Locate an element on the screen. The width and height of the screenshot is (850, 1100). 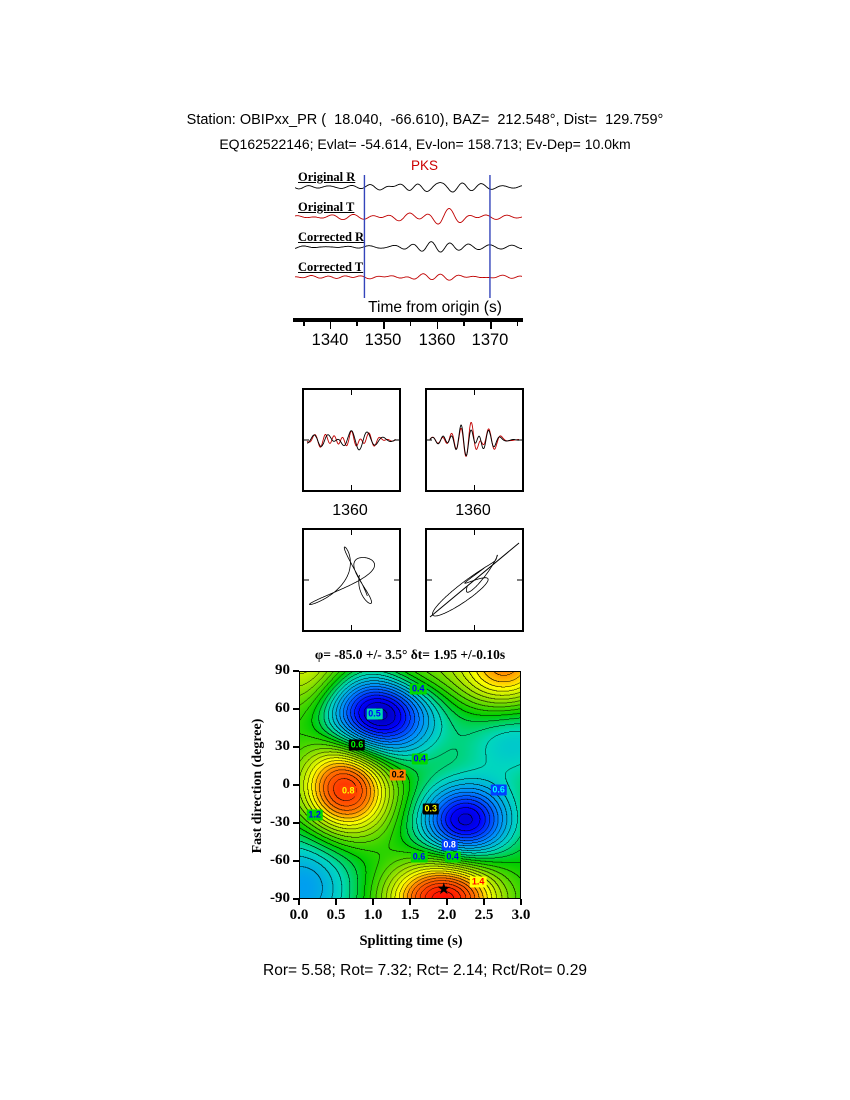
particle-motion-panel-original is located at coordinates (351, 580).